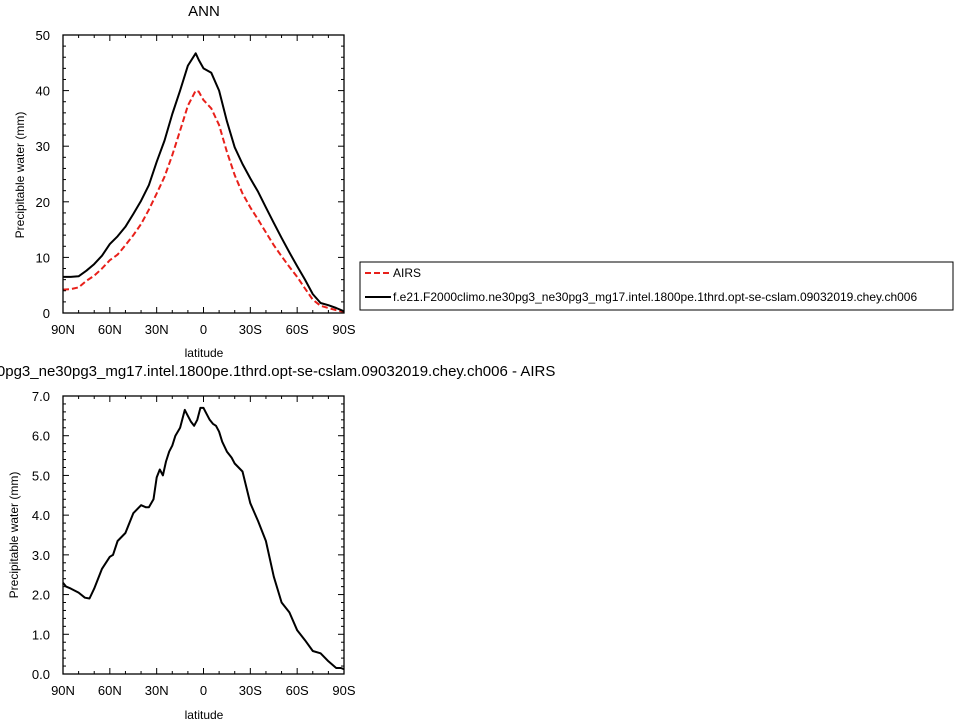 The image size is (960, 724). I want to click on bottom-x-axis-label: latitude, so click(204, 715).